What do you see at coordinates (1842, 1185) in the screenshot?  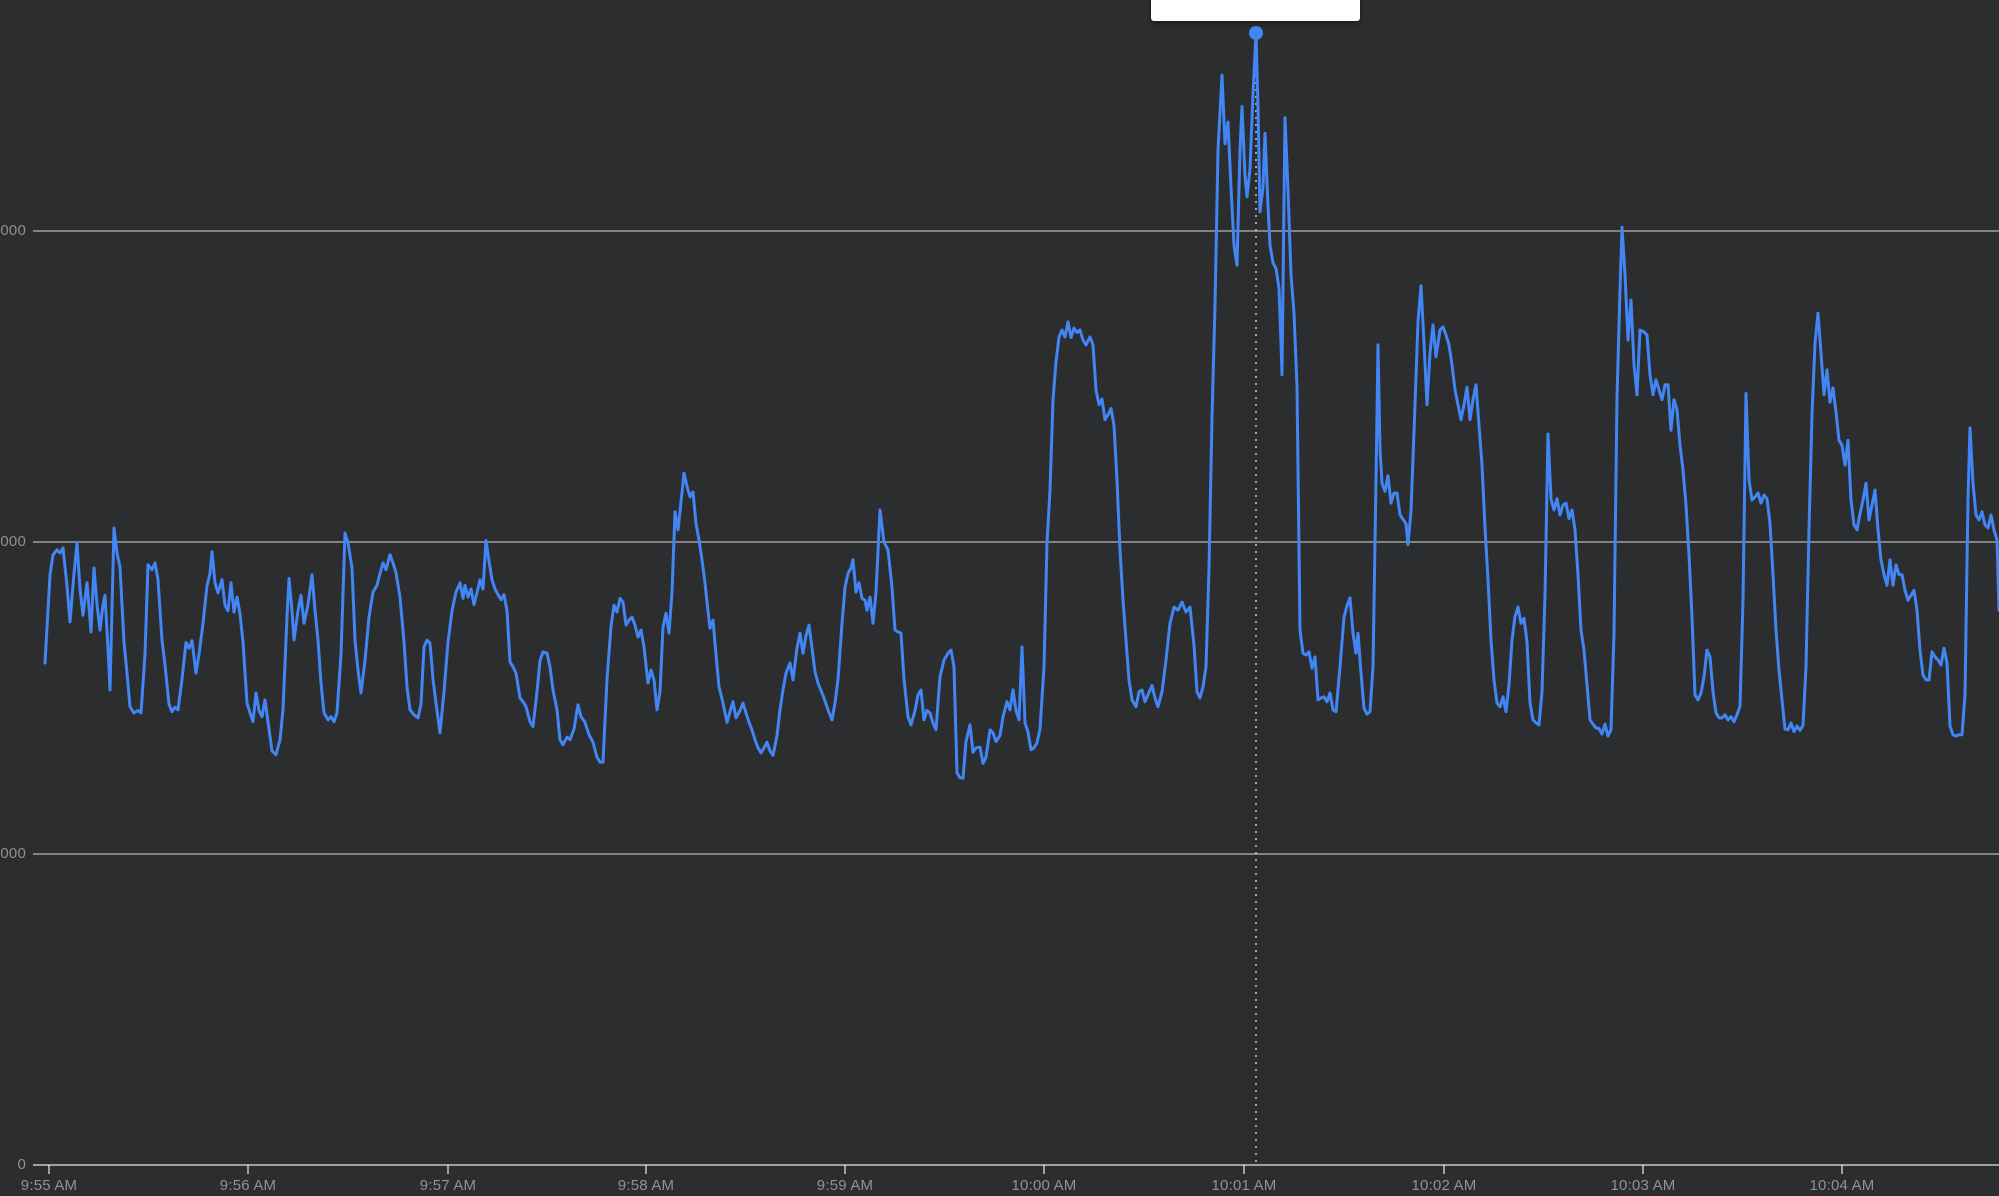 I see `x-tick-label: 10:04 AM` at bounding box center [1842, 1185].